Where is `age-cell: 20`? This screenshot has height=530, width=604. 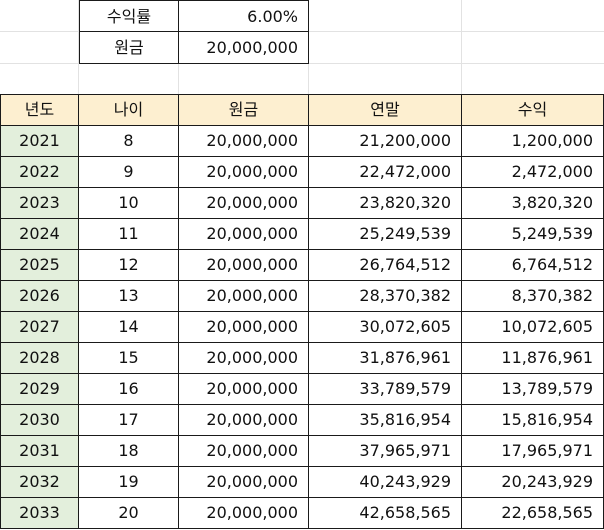 age-cell: 20 is located at coordinates (129, 513).